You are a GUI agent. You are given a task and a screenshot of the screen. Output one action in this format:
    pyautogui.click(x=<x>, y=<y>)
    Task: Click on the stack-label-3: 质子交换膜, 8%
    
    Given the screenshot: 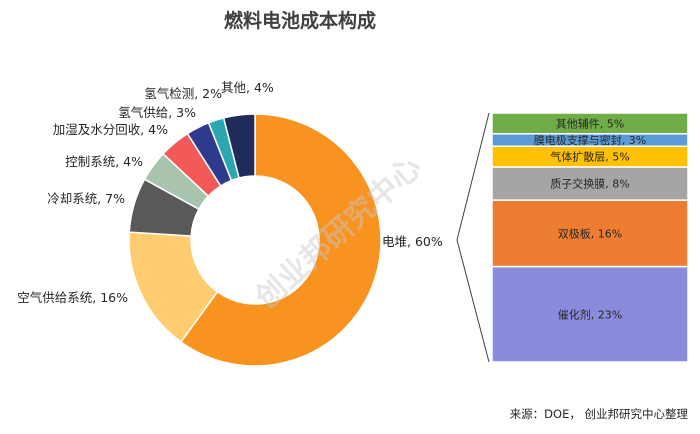 What is the action you would take?
    pyautogui.click(x=589, y=184)
    